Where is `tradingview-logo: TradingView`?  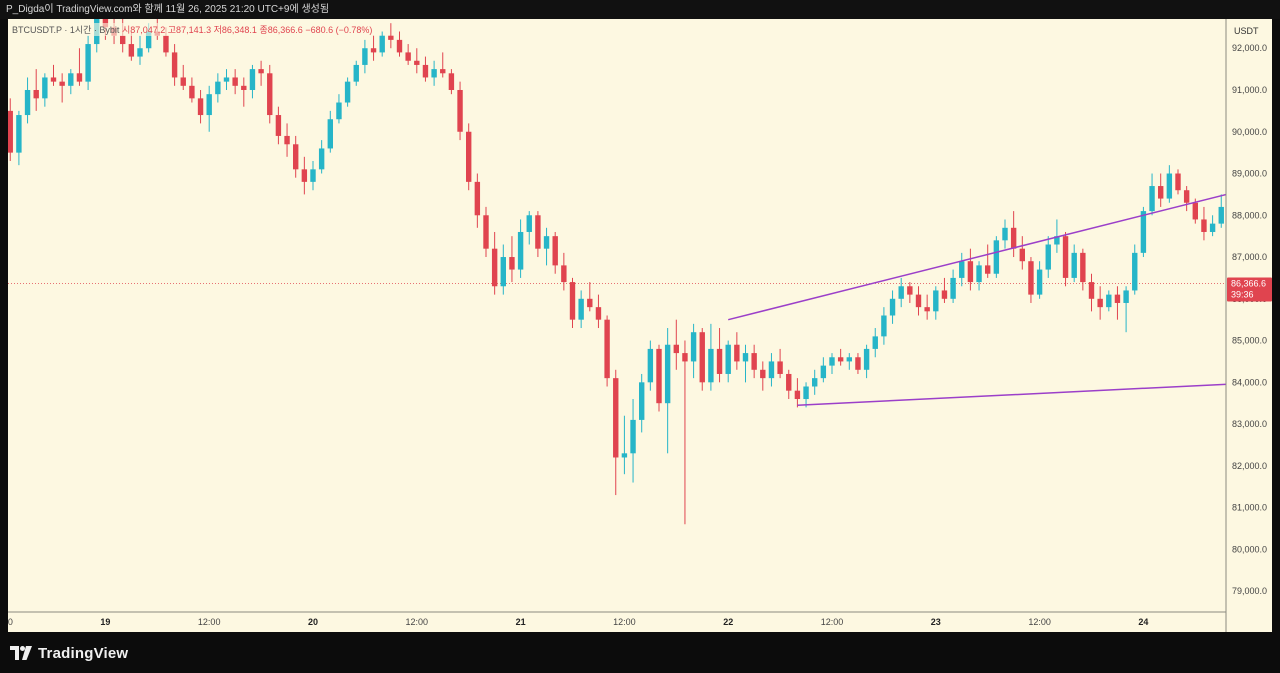 tradingview-logo: TradingView is located at coordinates (69, 653).